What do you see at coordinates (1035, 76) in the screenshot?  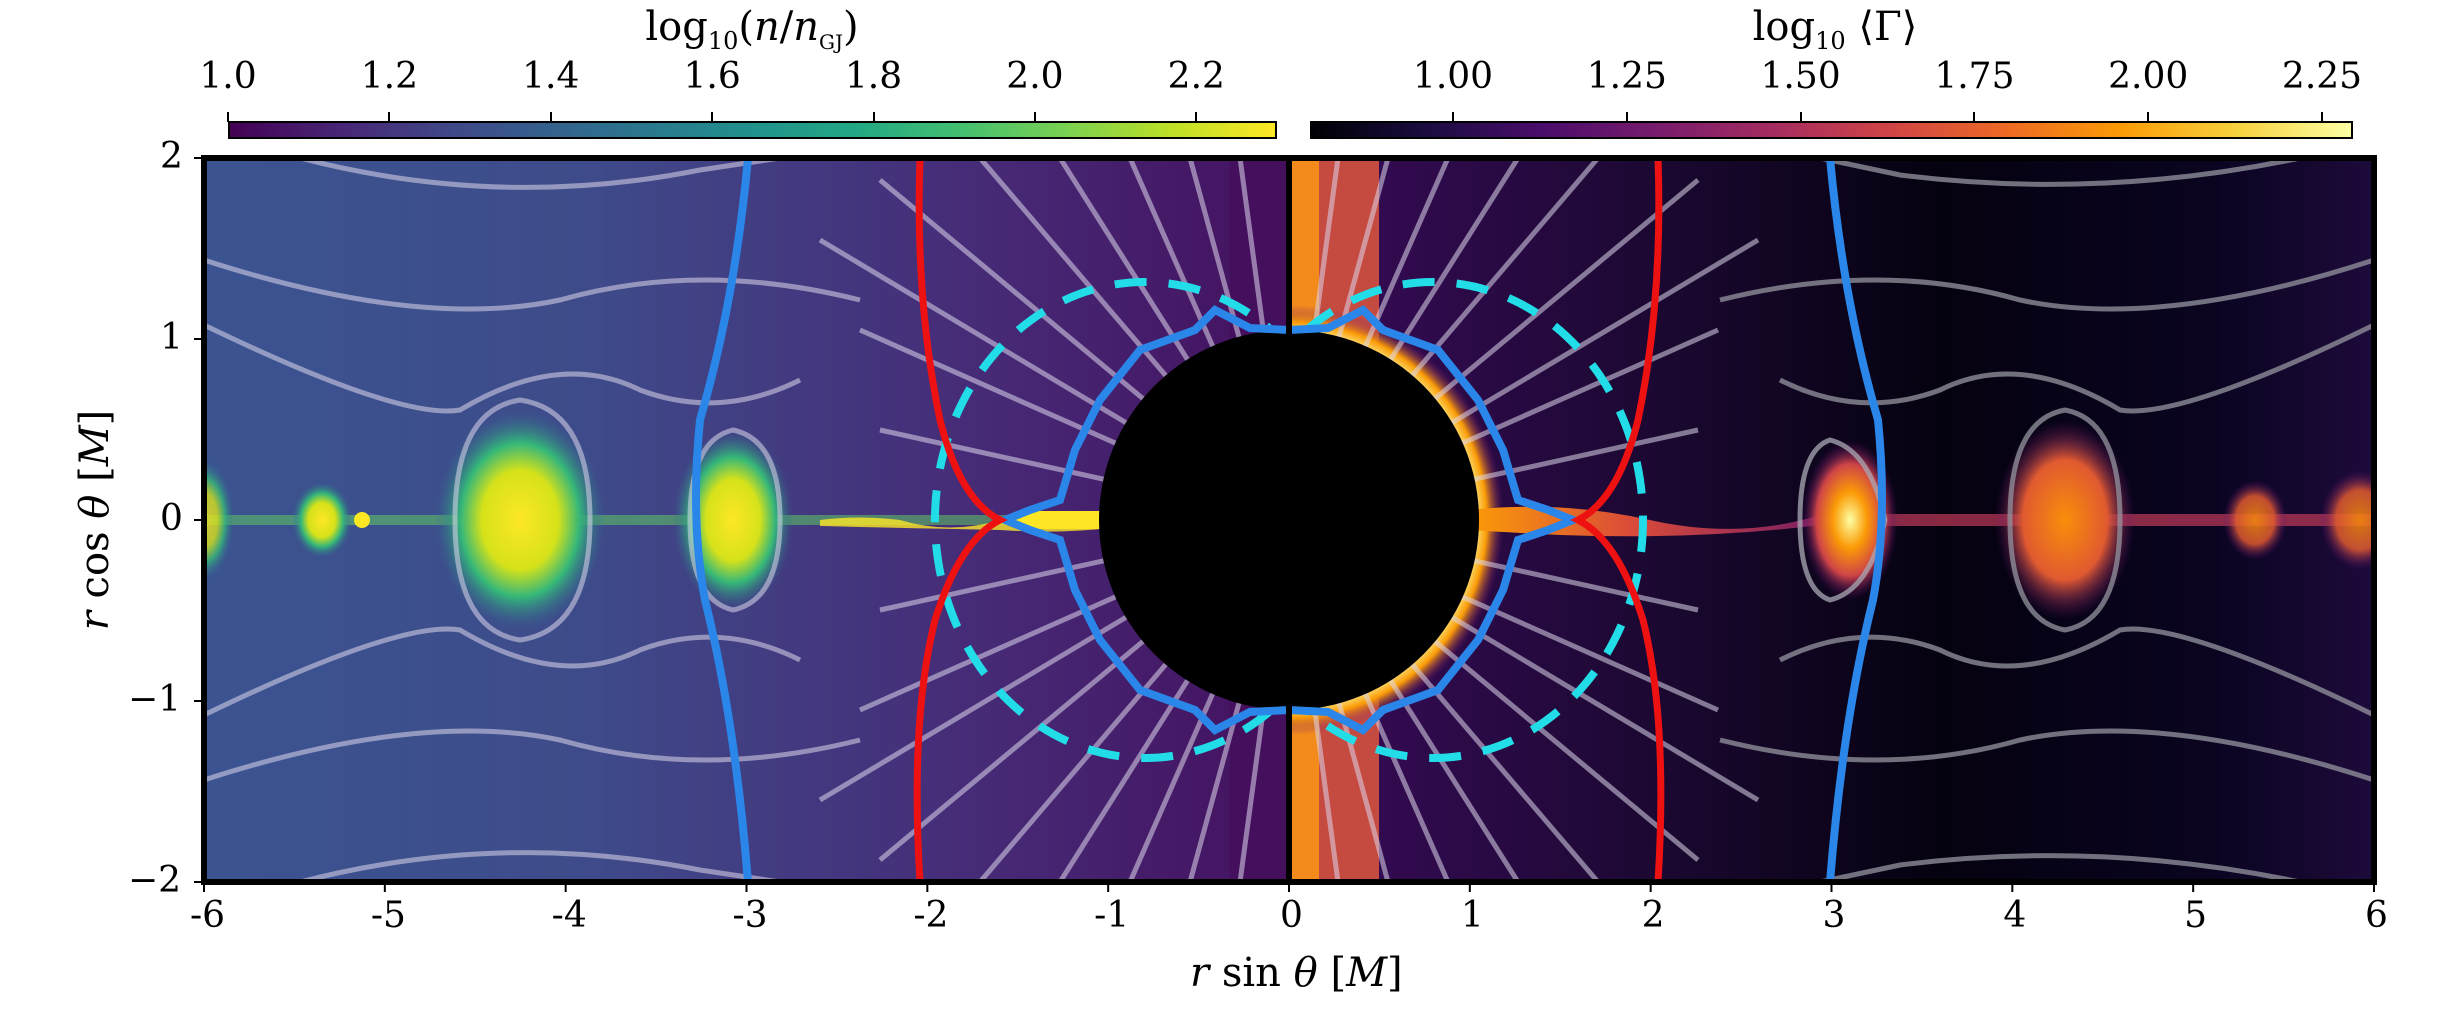 I see `colorbar-left-tick-label: 2.0` at bounding box center [1035, 76].